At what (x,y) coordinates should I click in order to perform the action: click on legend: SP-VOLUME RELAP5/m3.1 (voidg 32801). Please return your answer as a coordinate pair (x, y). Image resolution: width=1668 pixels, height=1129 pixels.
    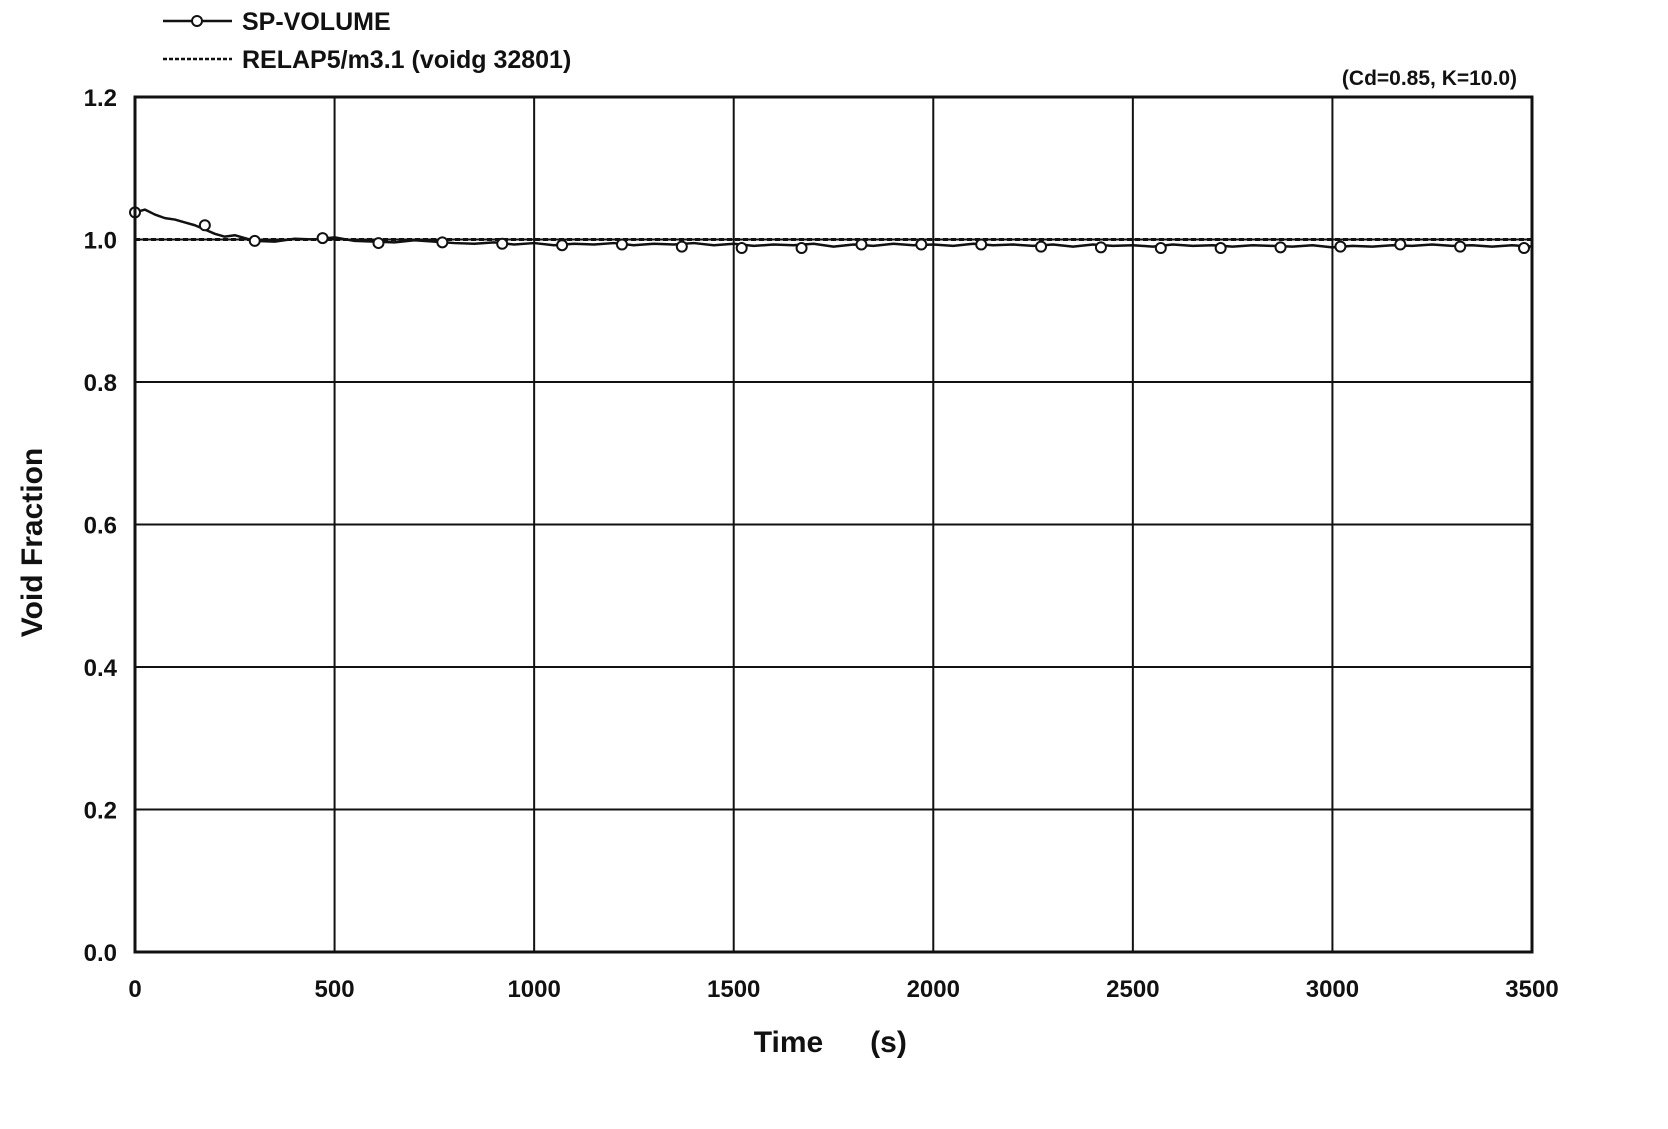
    Looking at the image, I should click on (367, 41).